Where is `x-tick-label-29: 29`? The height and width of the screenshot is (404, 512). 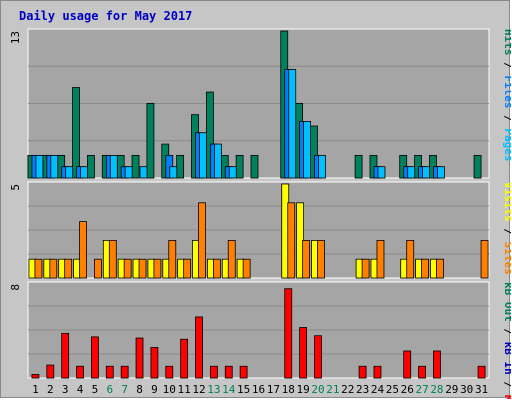 x-tick-label-29: 29 is located at coordinates (451, 389).